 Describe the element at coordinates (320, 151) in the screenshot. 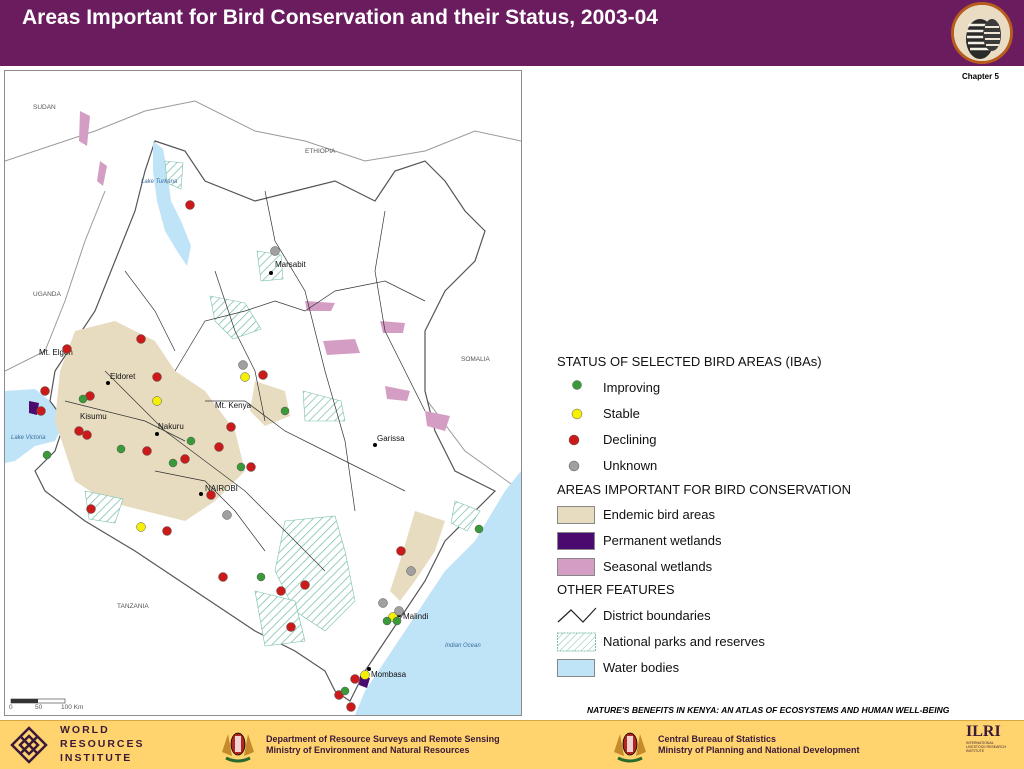

I see `label-ethiopia: ETHIOPIA` at that location.